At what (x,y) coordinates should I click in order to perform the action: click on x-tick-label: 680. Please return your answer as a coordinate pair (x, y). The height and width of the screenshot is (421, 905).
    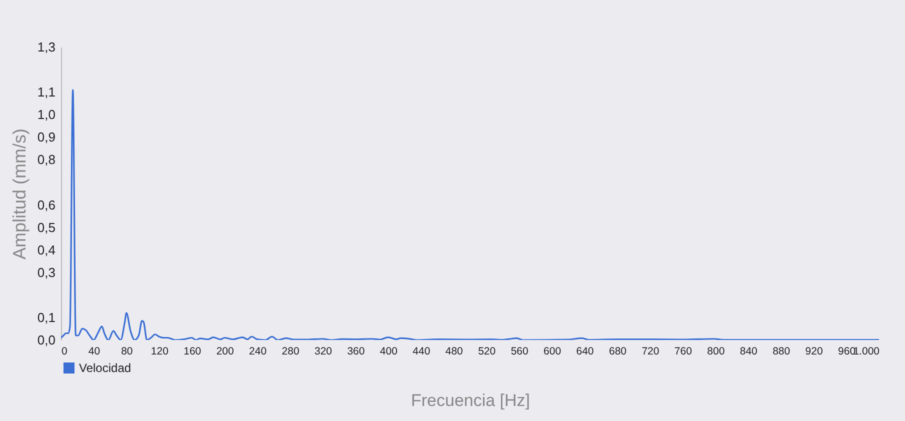
    Looking at the image, I should click on (617, 352).